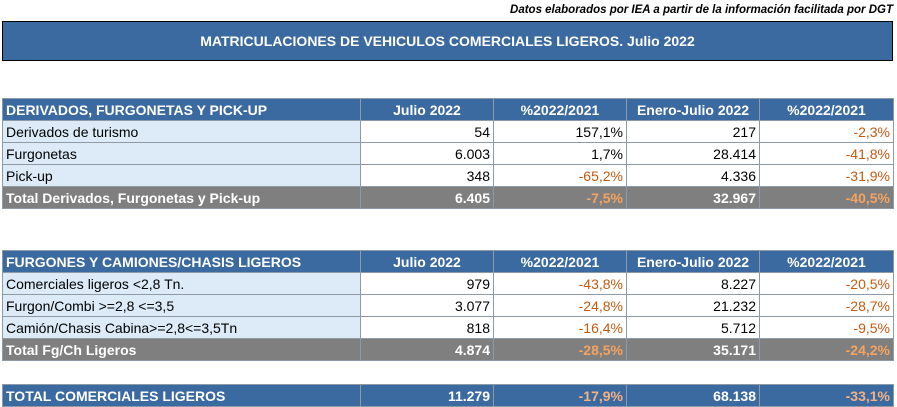 The image size is (897, 407). Describe the element at coordinates (826, 305) in the screenshot. I see `cell-pct-enero-julio: -28,7%` at that location.